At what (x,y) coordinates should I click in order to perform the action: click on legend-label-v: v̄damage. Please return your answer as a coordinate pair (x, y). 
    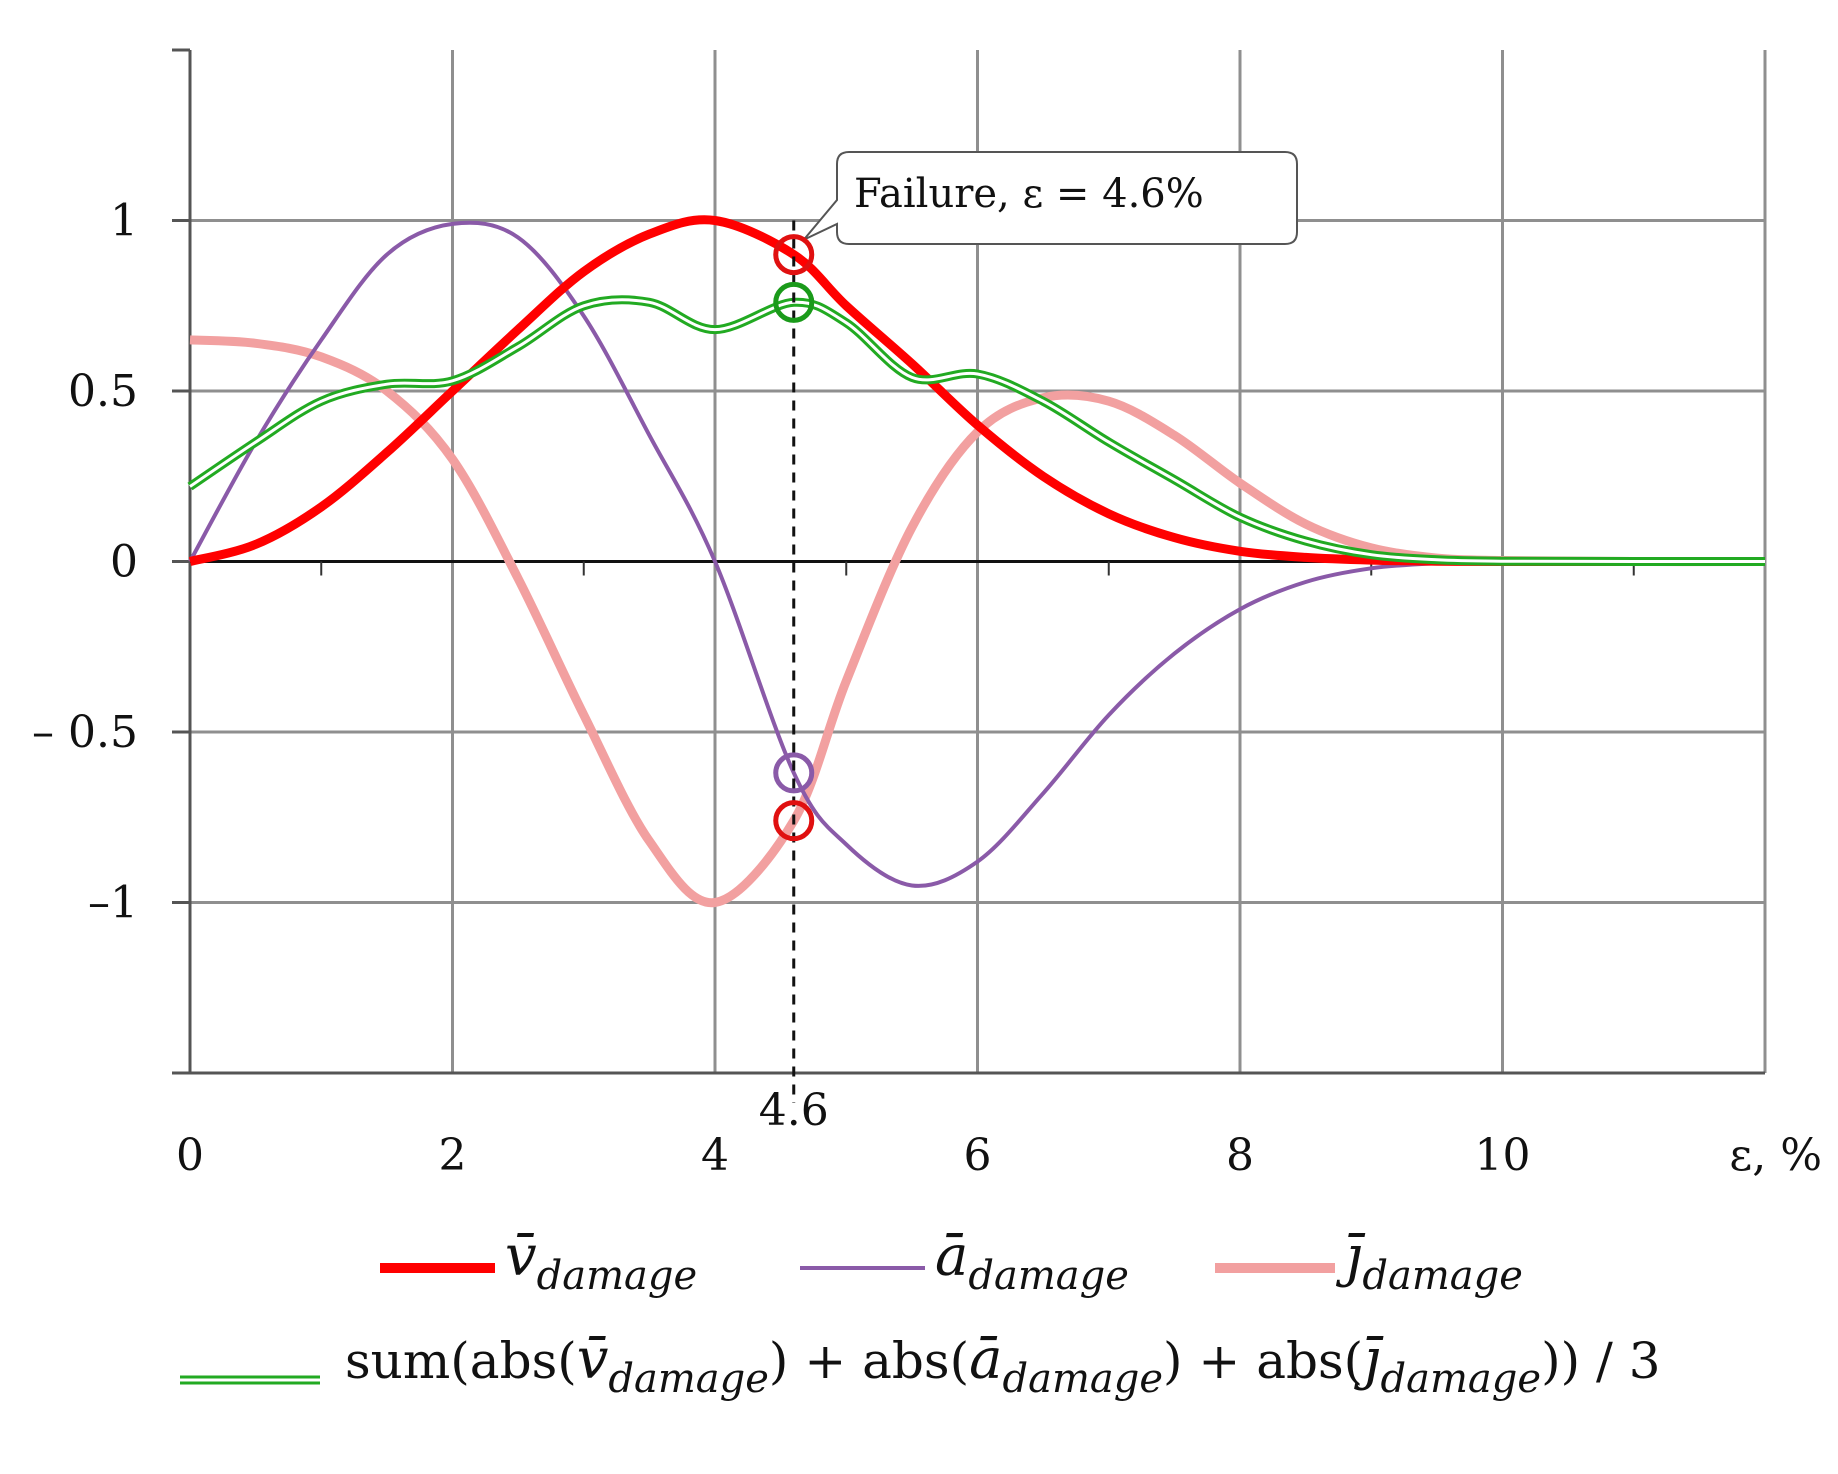
    Looking at the image, I should click on (601, 1261).